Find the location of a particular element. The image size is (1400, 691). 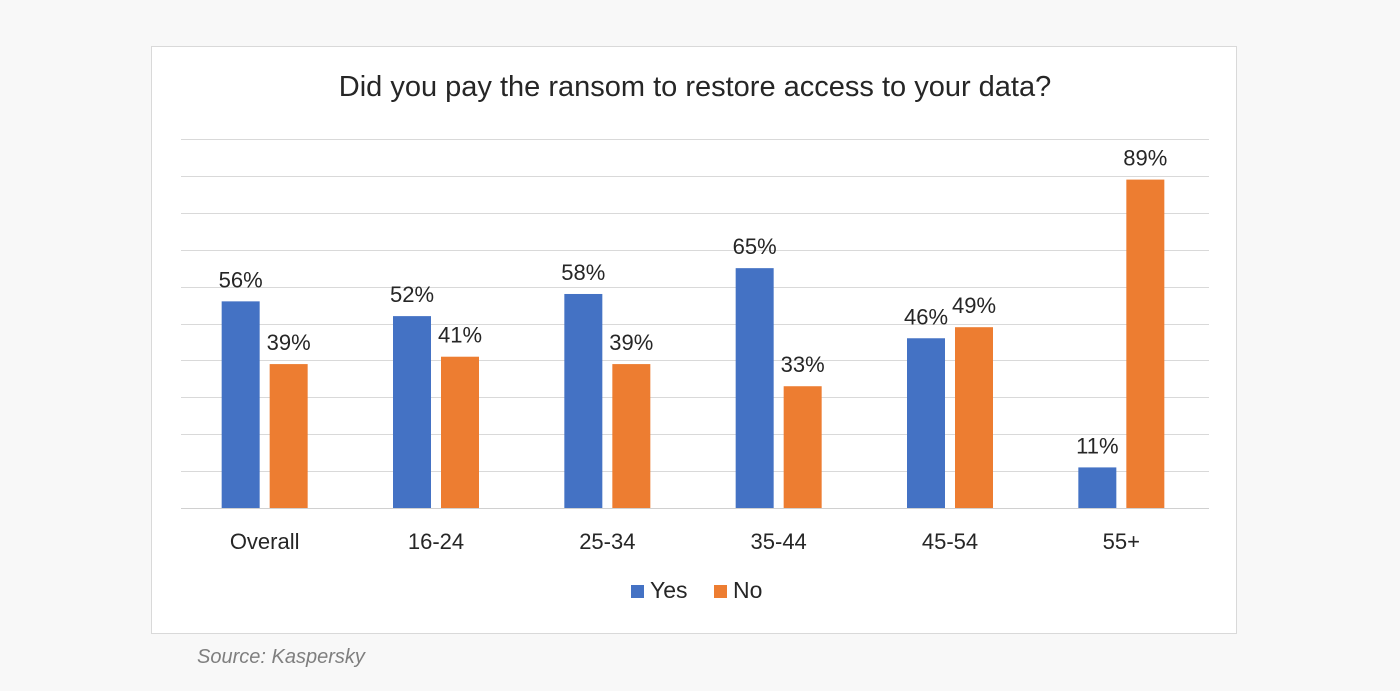

data-label: 89% is located at coordinates (1145, 158).